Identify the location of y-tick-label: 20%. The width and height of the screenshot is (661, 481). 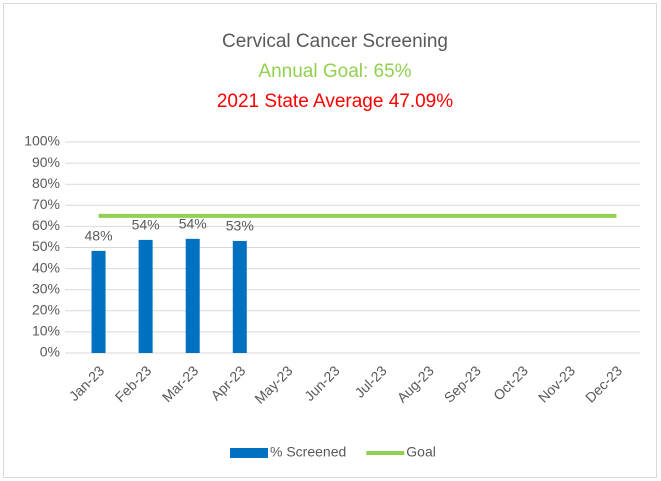
(46, 310).